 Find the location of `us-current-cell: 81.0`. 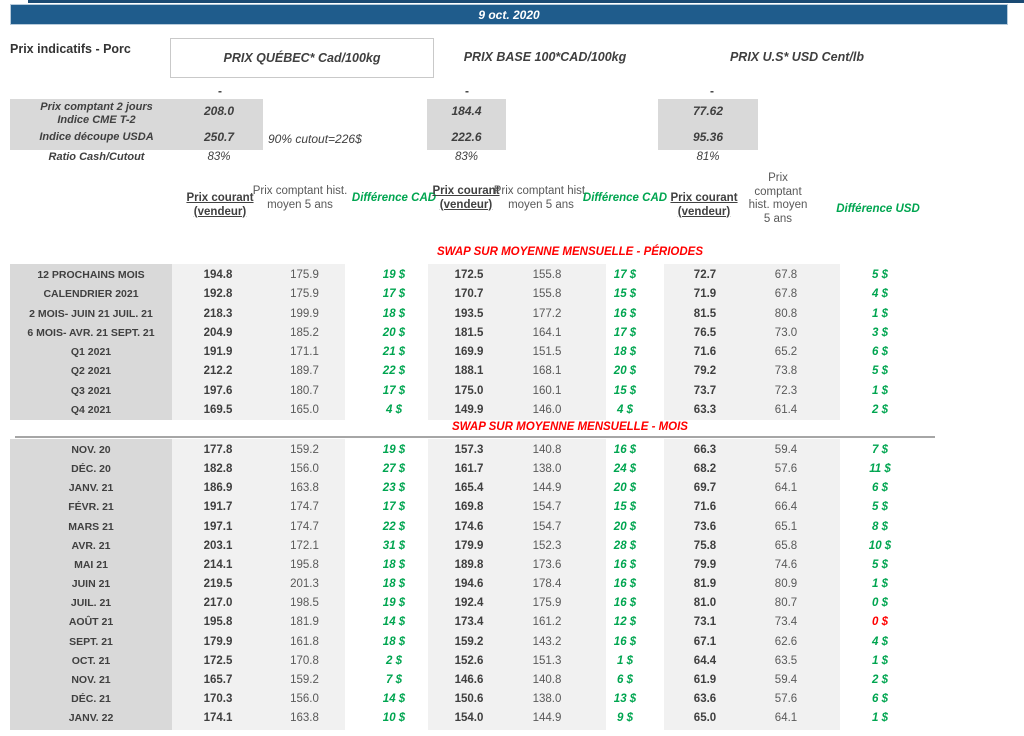

us-current-cell: 81.0 is located at coordinates (705, 603).